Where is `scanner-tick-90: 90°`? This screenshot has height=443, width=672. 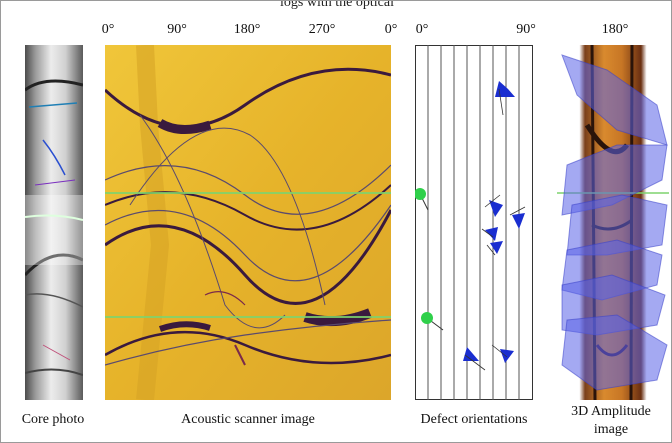 scanner-tick-90: 90° is located at coordinates (177, 29).